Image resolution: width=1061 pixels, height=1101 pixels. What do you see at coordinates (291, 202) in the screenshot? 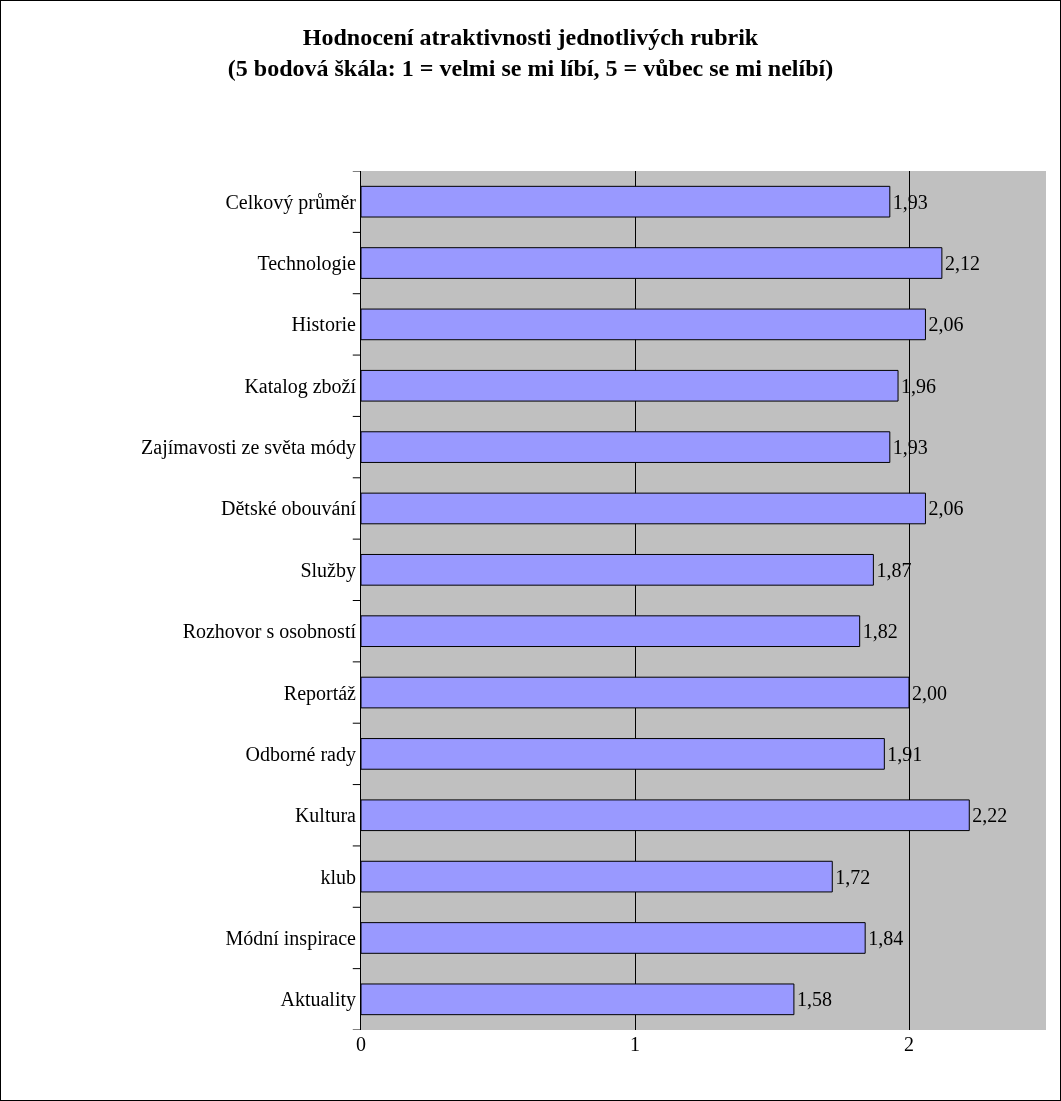
I see `y-tick-label: Celkový průměr` at bounding box center [291, 202].